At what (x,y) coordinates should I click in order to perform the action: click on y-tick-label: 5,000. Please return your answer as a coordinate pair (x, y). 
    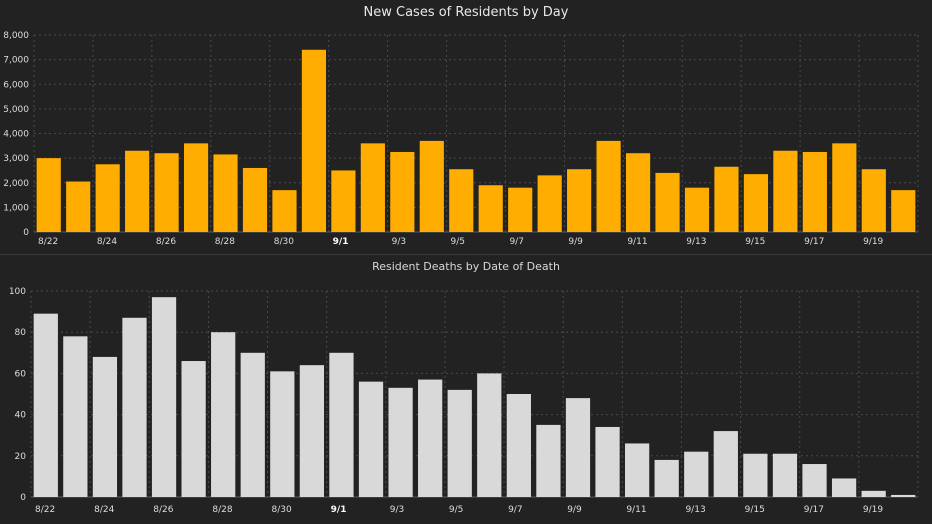
    Looking at the image, I should click on (16, 110).